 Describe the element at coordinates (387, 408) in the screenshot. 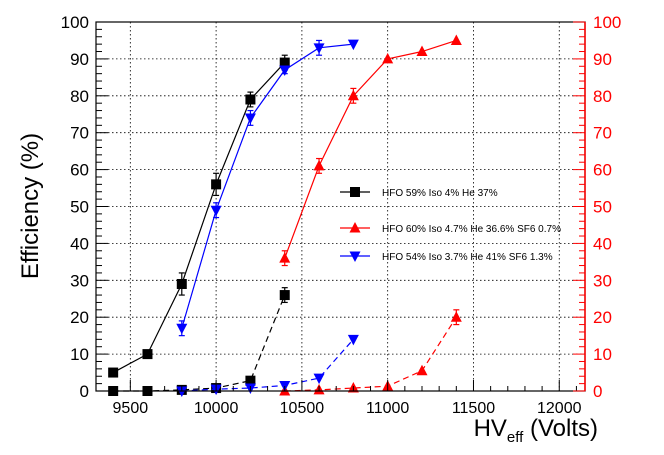

I see `x-tick-label-11000: 11000` at that location.